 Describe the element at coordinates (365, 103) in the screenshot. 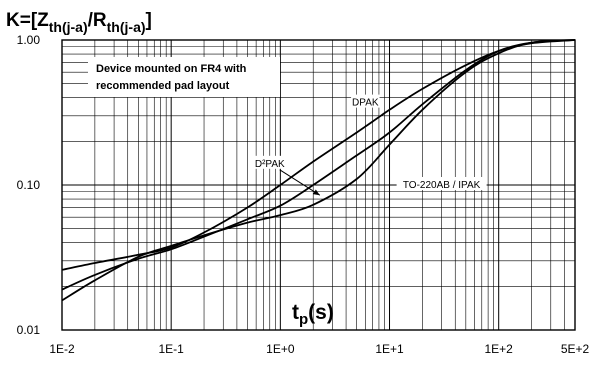

I see `series-label: DPAK` at that location.